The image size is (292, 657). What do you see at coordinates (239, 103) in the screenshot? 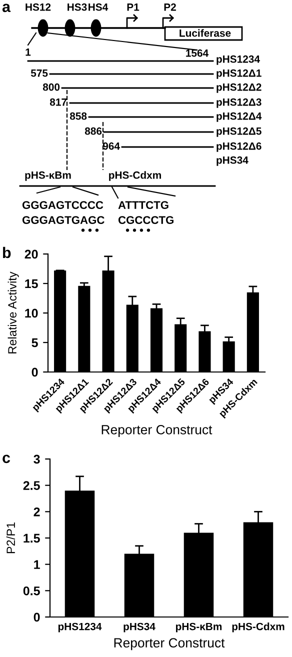
I see `text: pHS12Δ3` at bounding box center [239, 103].